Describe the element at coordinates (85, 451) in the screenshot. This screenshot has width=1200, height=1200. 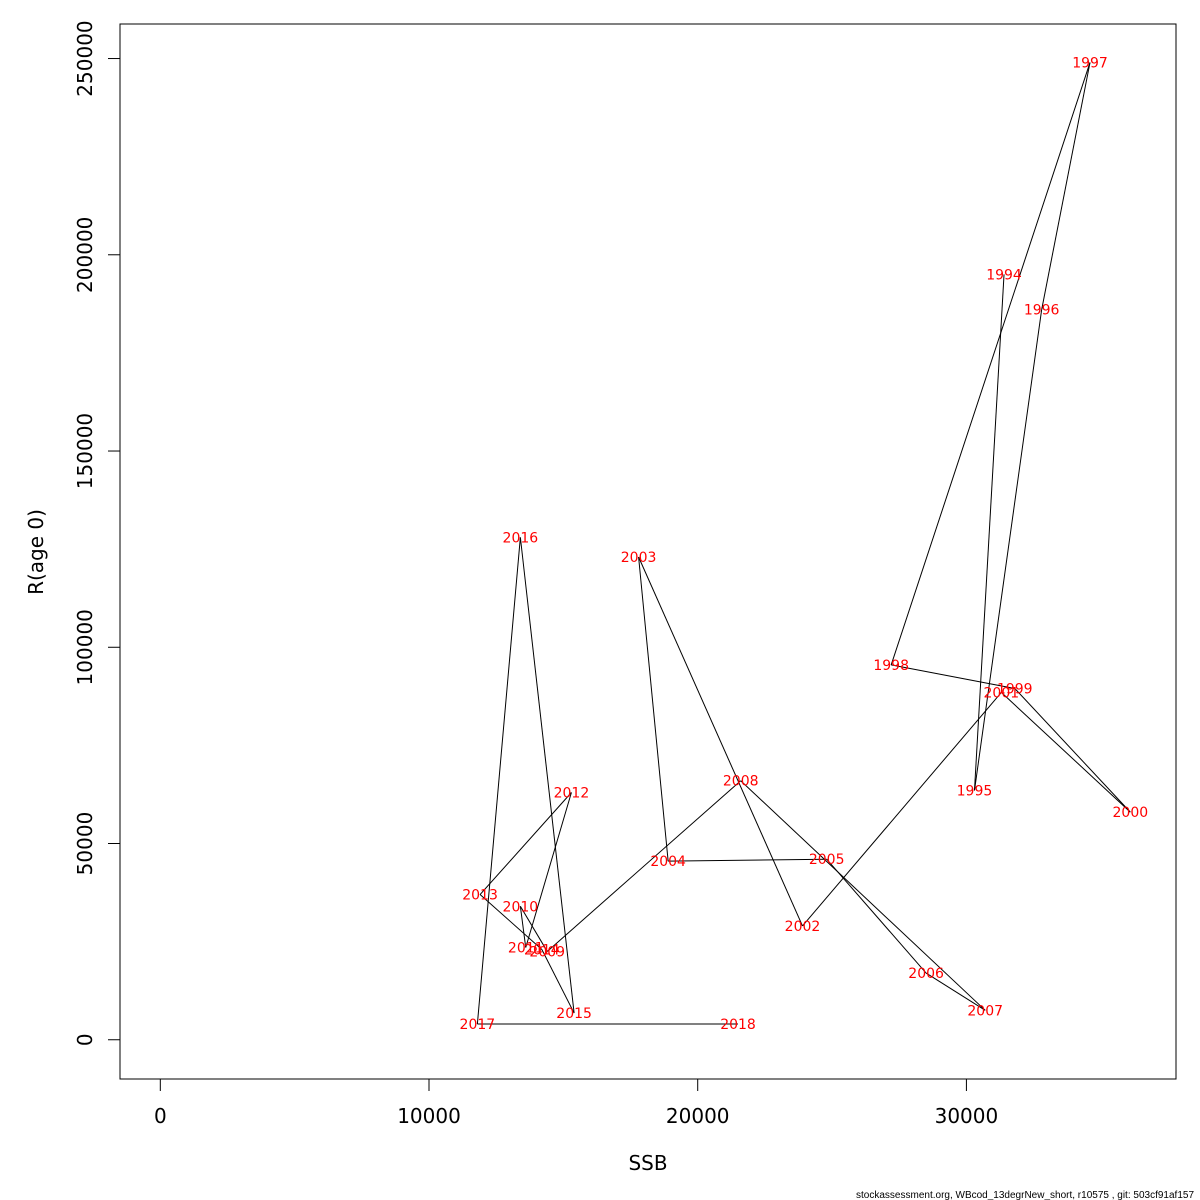
I see `y-tick-label: 150000` at that location.